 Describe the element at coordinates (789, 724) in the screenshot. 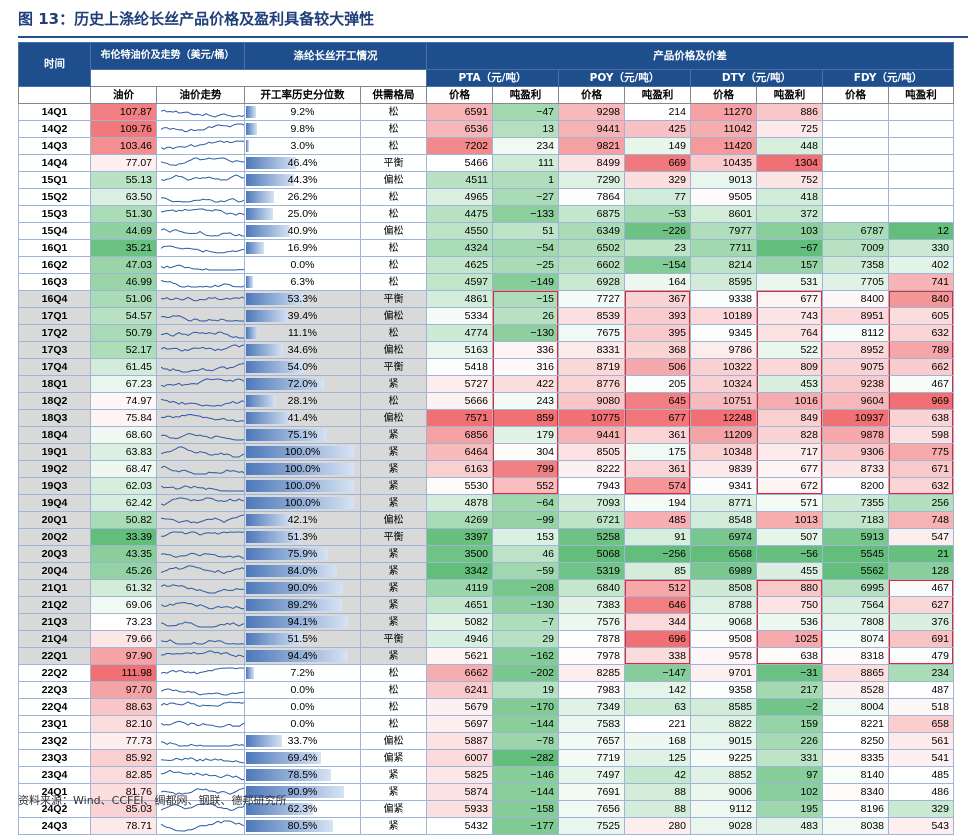

I see `cell-dty-p: 159` at that location.